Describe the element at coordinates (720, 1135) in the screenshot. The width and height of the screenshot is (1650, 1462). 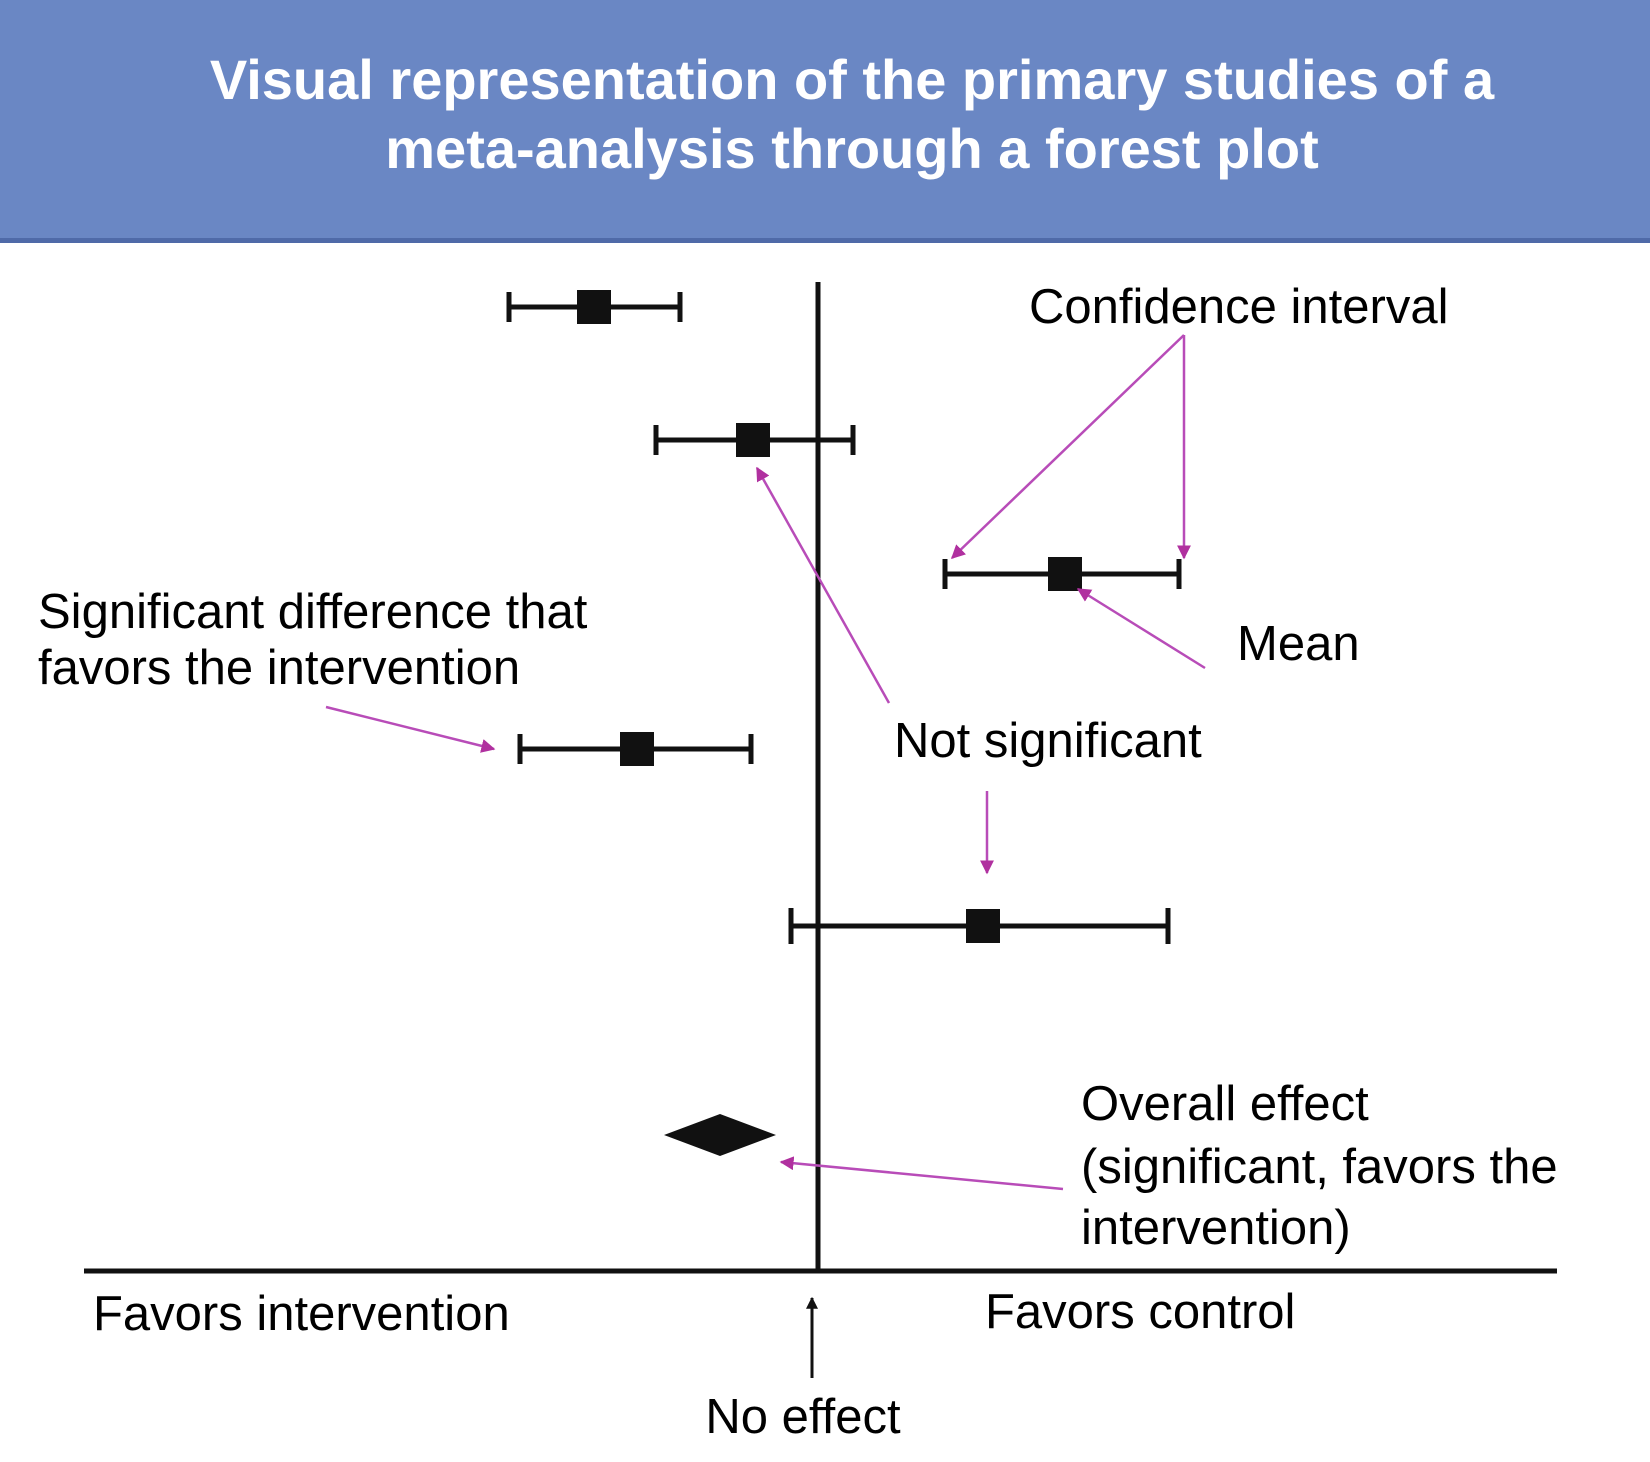
I see `overall-diamond` at that location.